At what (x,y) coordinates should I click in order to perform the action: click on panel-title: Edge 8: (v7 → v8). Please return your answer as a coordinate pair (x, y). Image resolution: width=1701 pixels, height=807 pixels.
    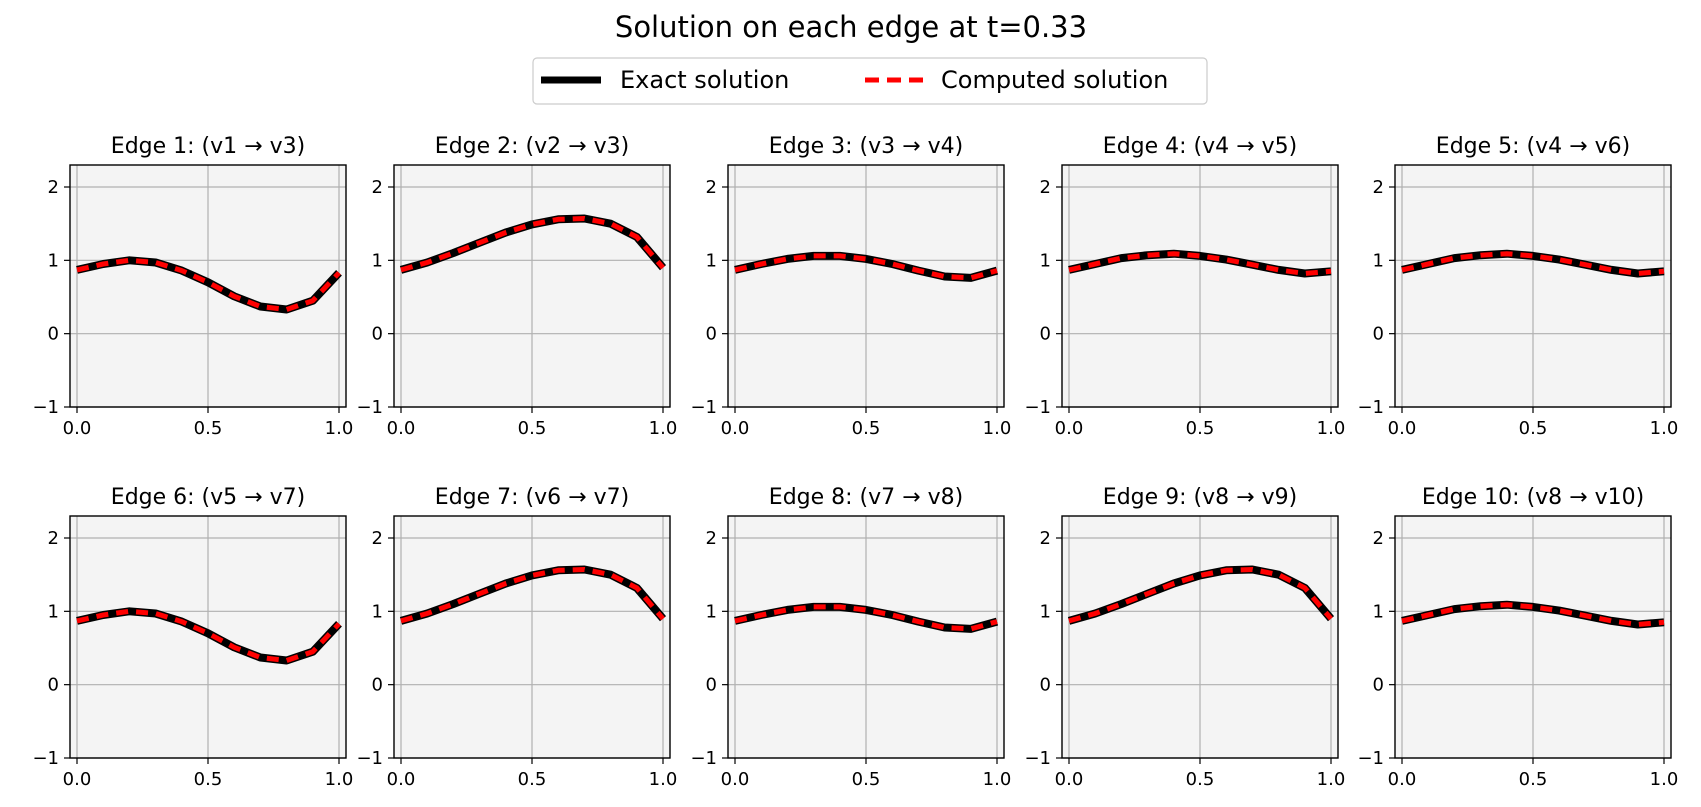
    Looking at the image, I should click on (866, 497).